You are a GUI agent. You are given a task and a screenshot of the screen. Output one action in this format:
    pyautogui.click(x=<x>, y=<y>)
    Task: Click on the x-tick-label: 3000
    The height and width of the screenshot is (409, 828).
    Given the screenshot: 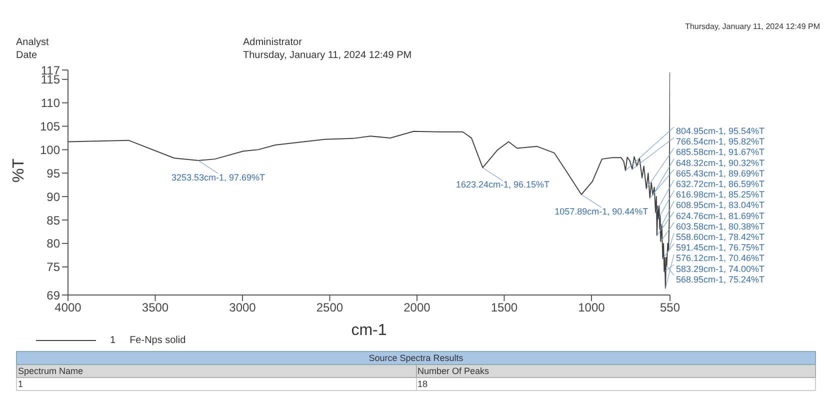 What is the action you would take?
    pyautogui.click(x=242, y=307)
    